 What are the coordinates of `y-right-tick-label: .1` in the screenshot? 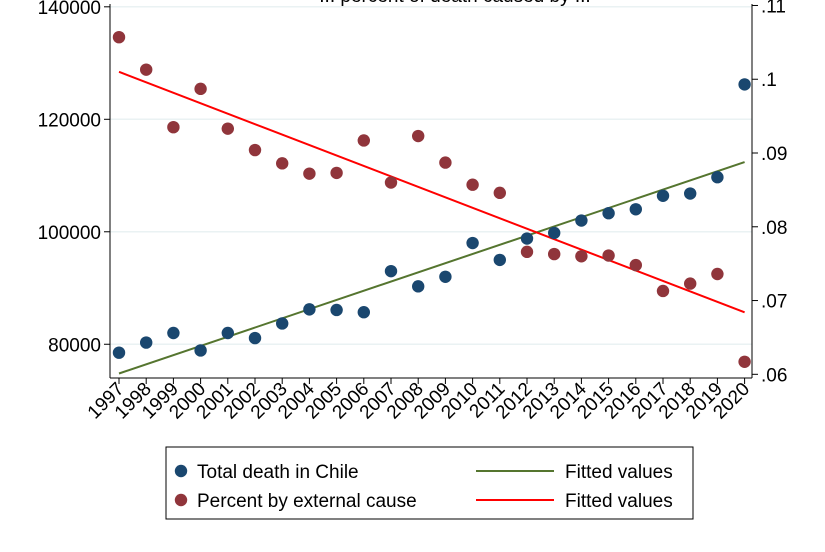 It's located at (769, 80).